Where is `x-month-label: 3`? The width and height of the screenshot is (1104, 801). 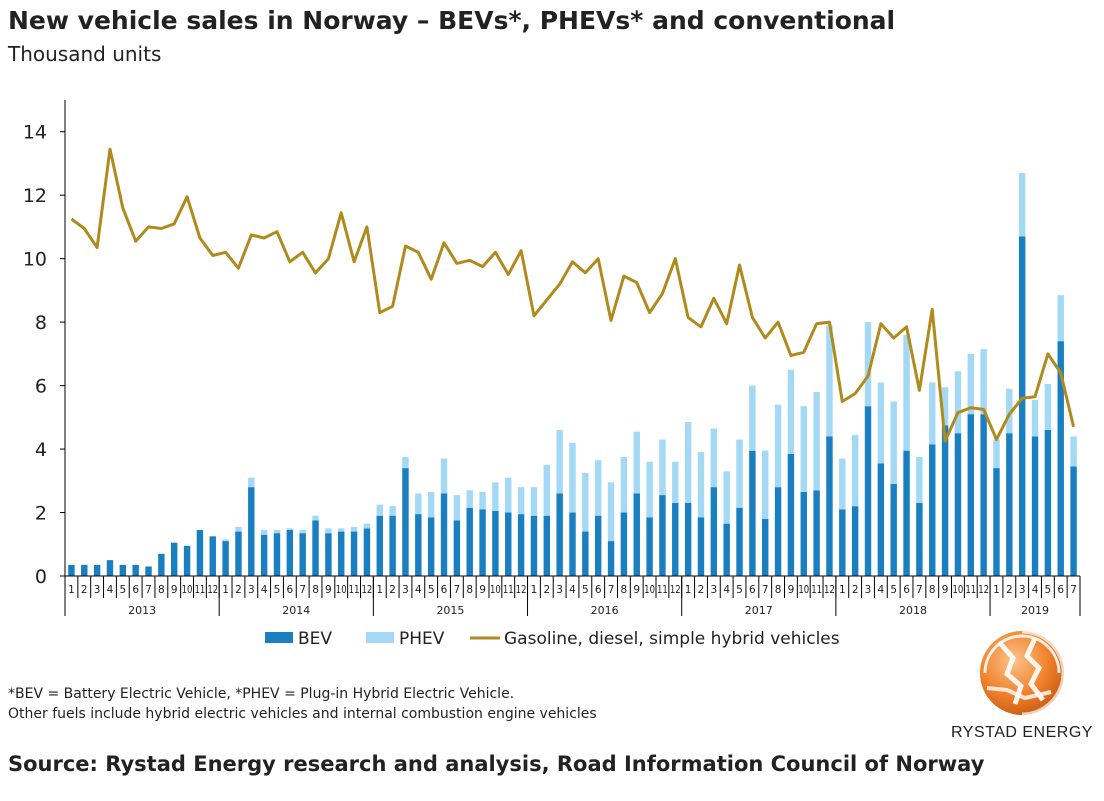
x-month-label: 3 is located at coordinates (97, 590).